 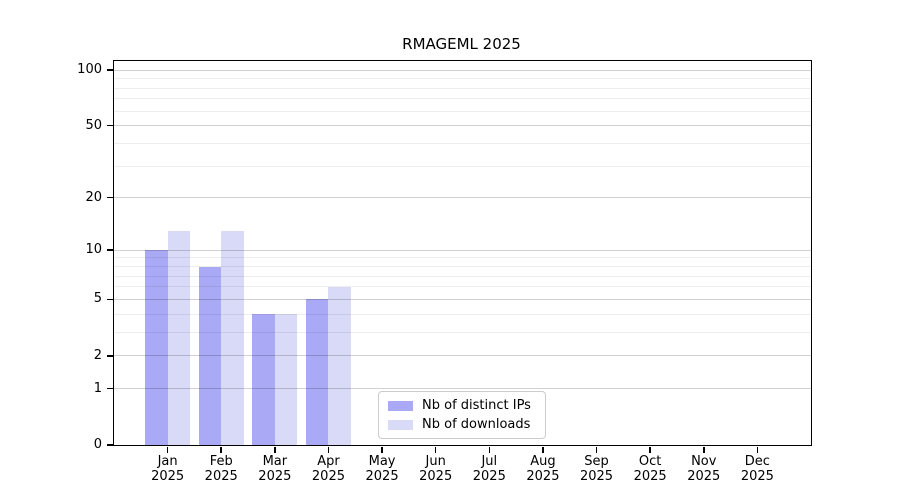 I want to click on x-axis-label: Feb 2025, so click(x=221, y=469).